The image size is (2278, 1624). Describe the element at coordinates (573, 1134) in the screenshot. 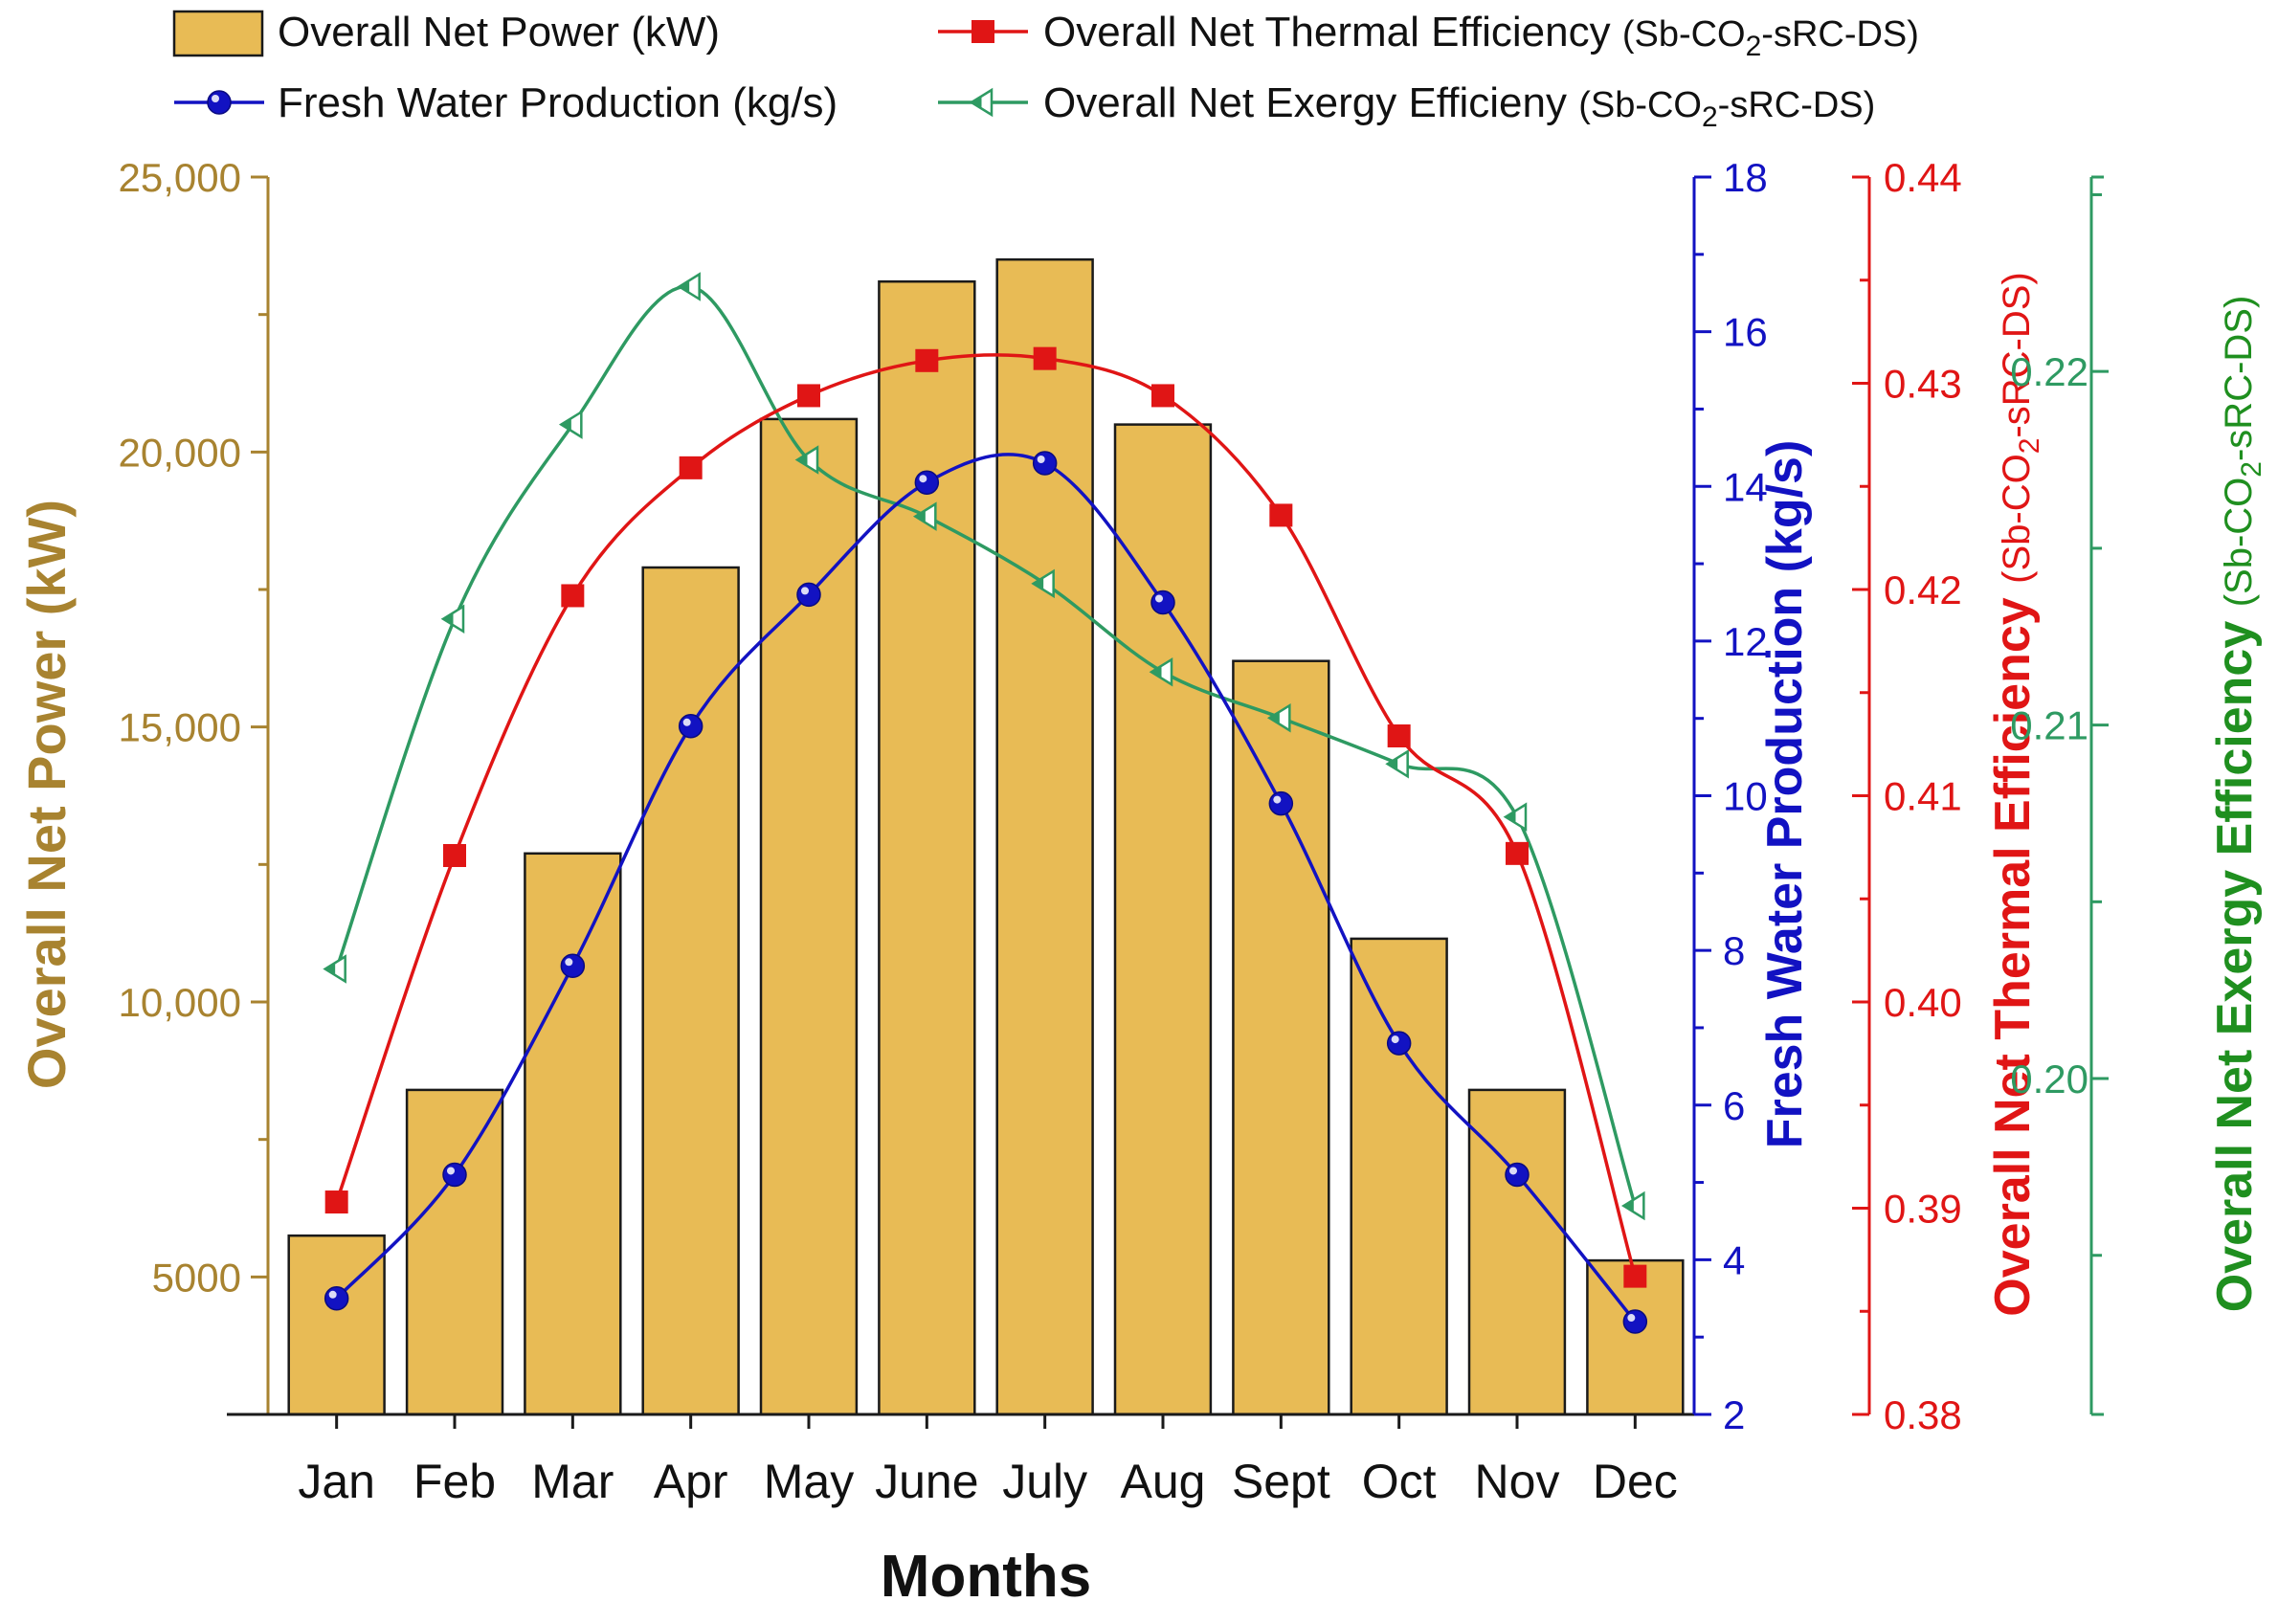

I see `bar-mar` at that location.